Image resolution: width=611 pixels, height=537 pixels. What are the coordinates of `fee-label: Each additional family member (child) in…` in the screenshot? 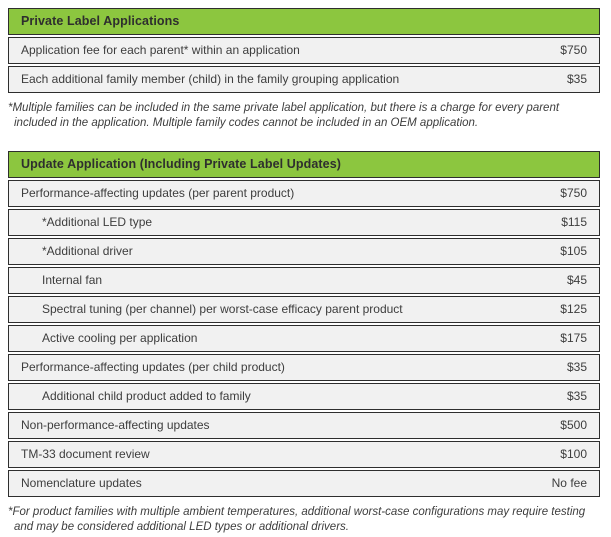 It's located at (210, 79).